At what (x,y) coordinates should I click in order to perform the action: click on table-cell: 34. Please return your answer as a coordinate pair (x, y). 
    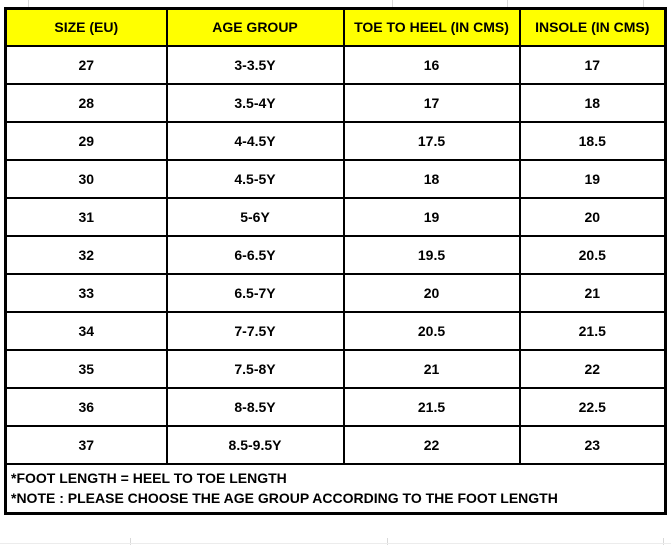
    Looking at the image, I should click on (86, 330).